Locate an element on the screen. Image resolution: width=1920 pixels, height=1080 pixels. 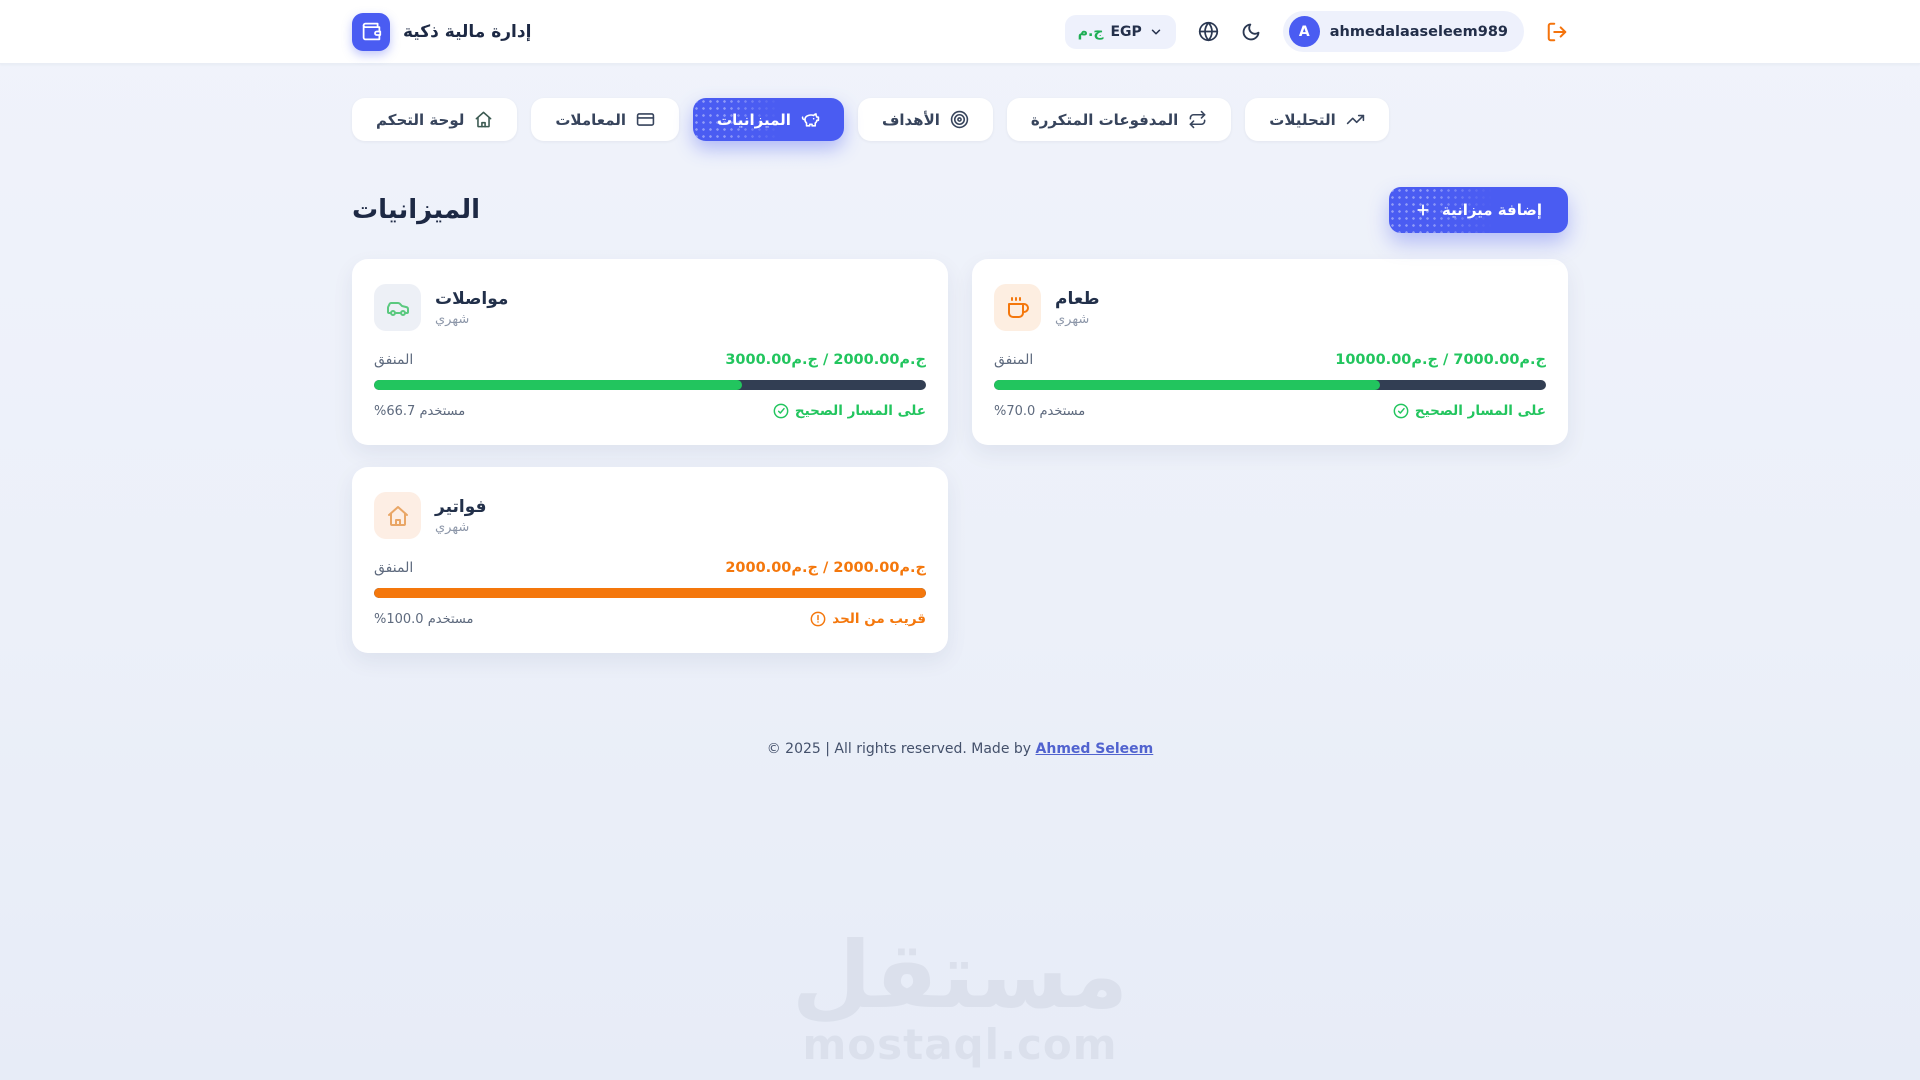
user-menu: A ahmedalaaseleem989 is located at coordinates (1403, 31).